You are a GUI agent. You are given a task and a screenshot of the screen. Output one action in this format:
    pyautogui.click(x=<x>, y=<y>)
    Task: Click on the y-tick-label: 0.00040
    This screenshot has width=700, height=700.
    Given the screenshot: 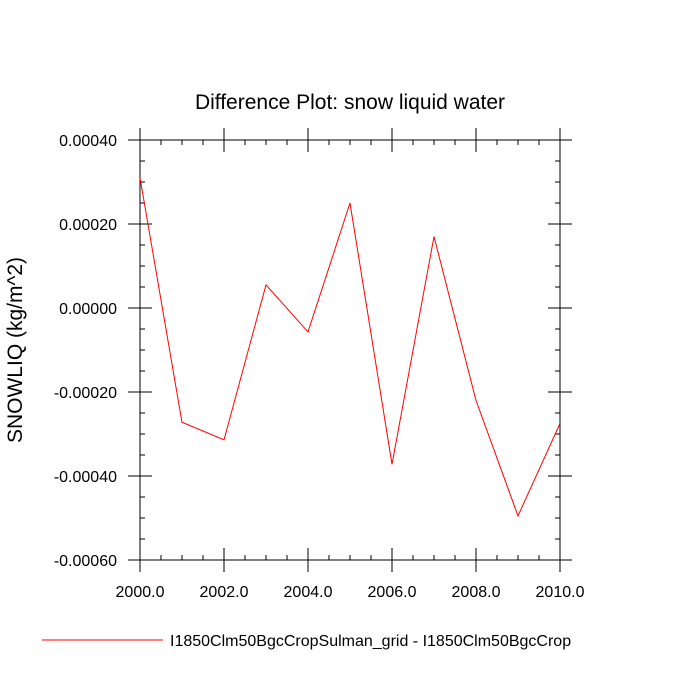 What is the action you would take?
    pyautogui.click(x=88, y=141)
    